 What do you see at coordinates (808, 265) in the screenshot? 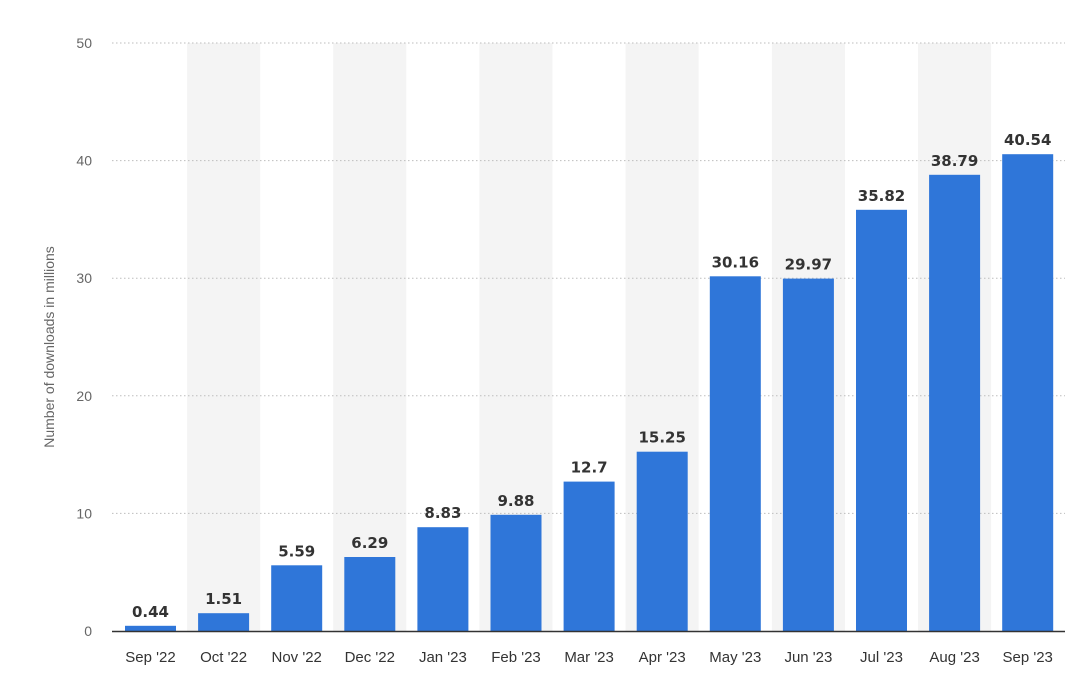
I see `data-label: 29.97` at bounding box center [808, 265].